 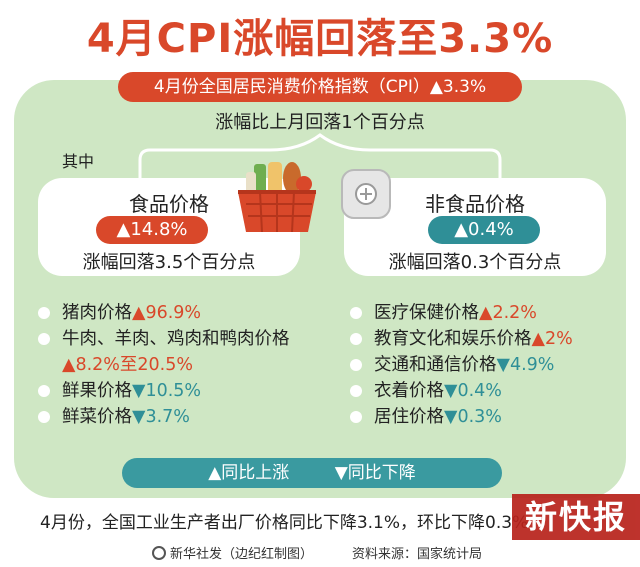 I want to click on list-item: 医疗保健价格▲2.2%, so click(x=490, y=313).